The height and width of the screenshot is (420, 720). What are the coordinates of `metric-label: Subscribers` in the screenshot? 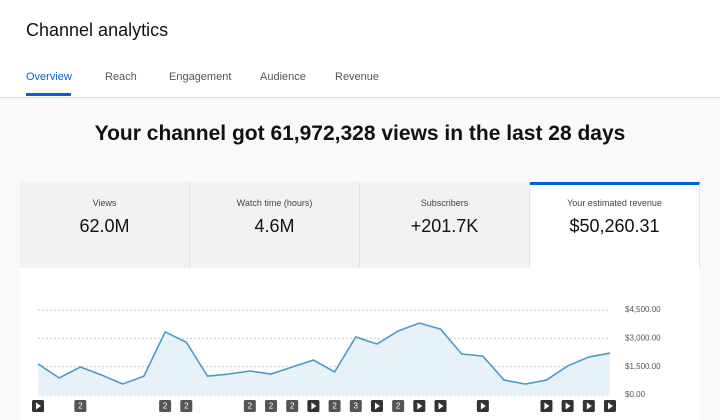 It's located at (444, 203).